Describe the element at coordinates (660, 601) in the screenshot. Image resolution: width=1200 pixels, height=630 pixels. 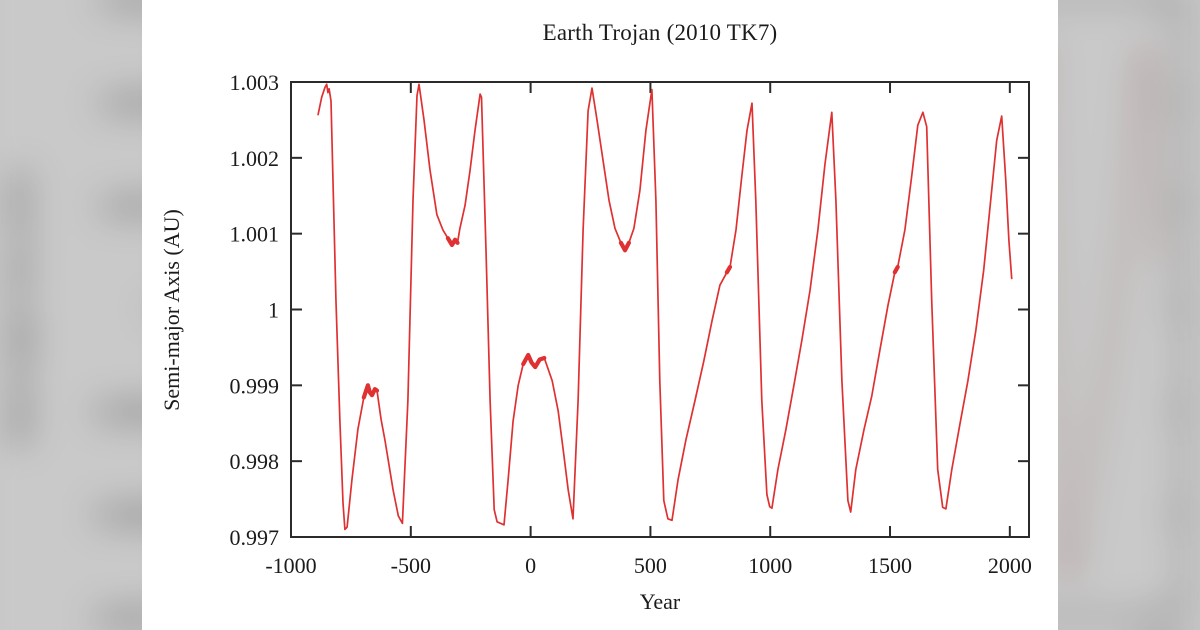
I see `x-axis-label: Year` at that location.